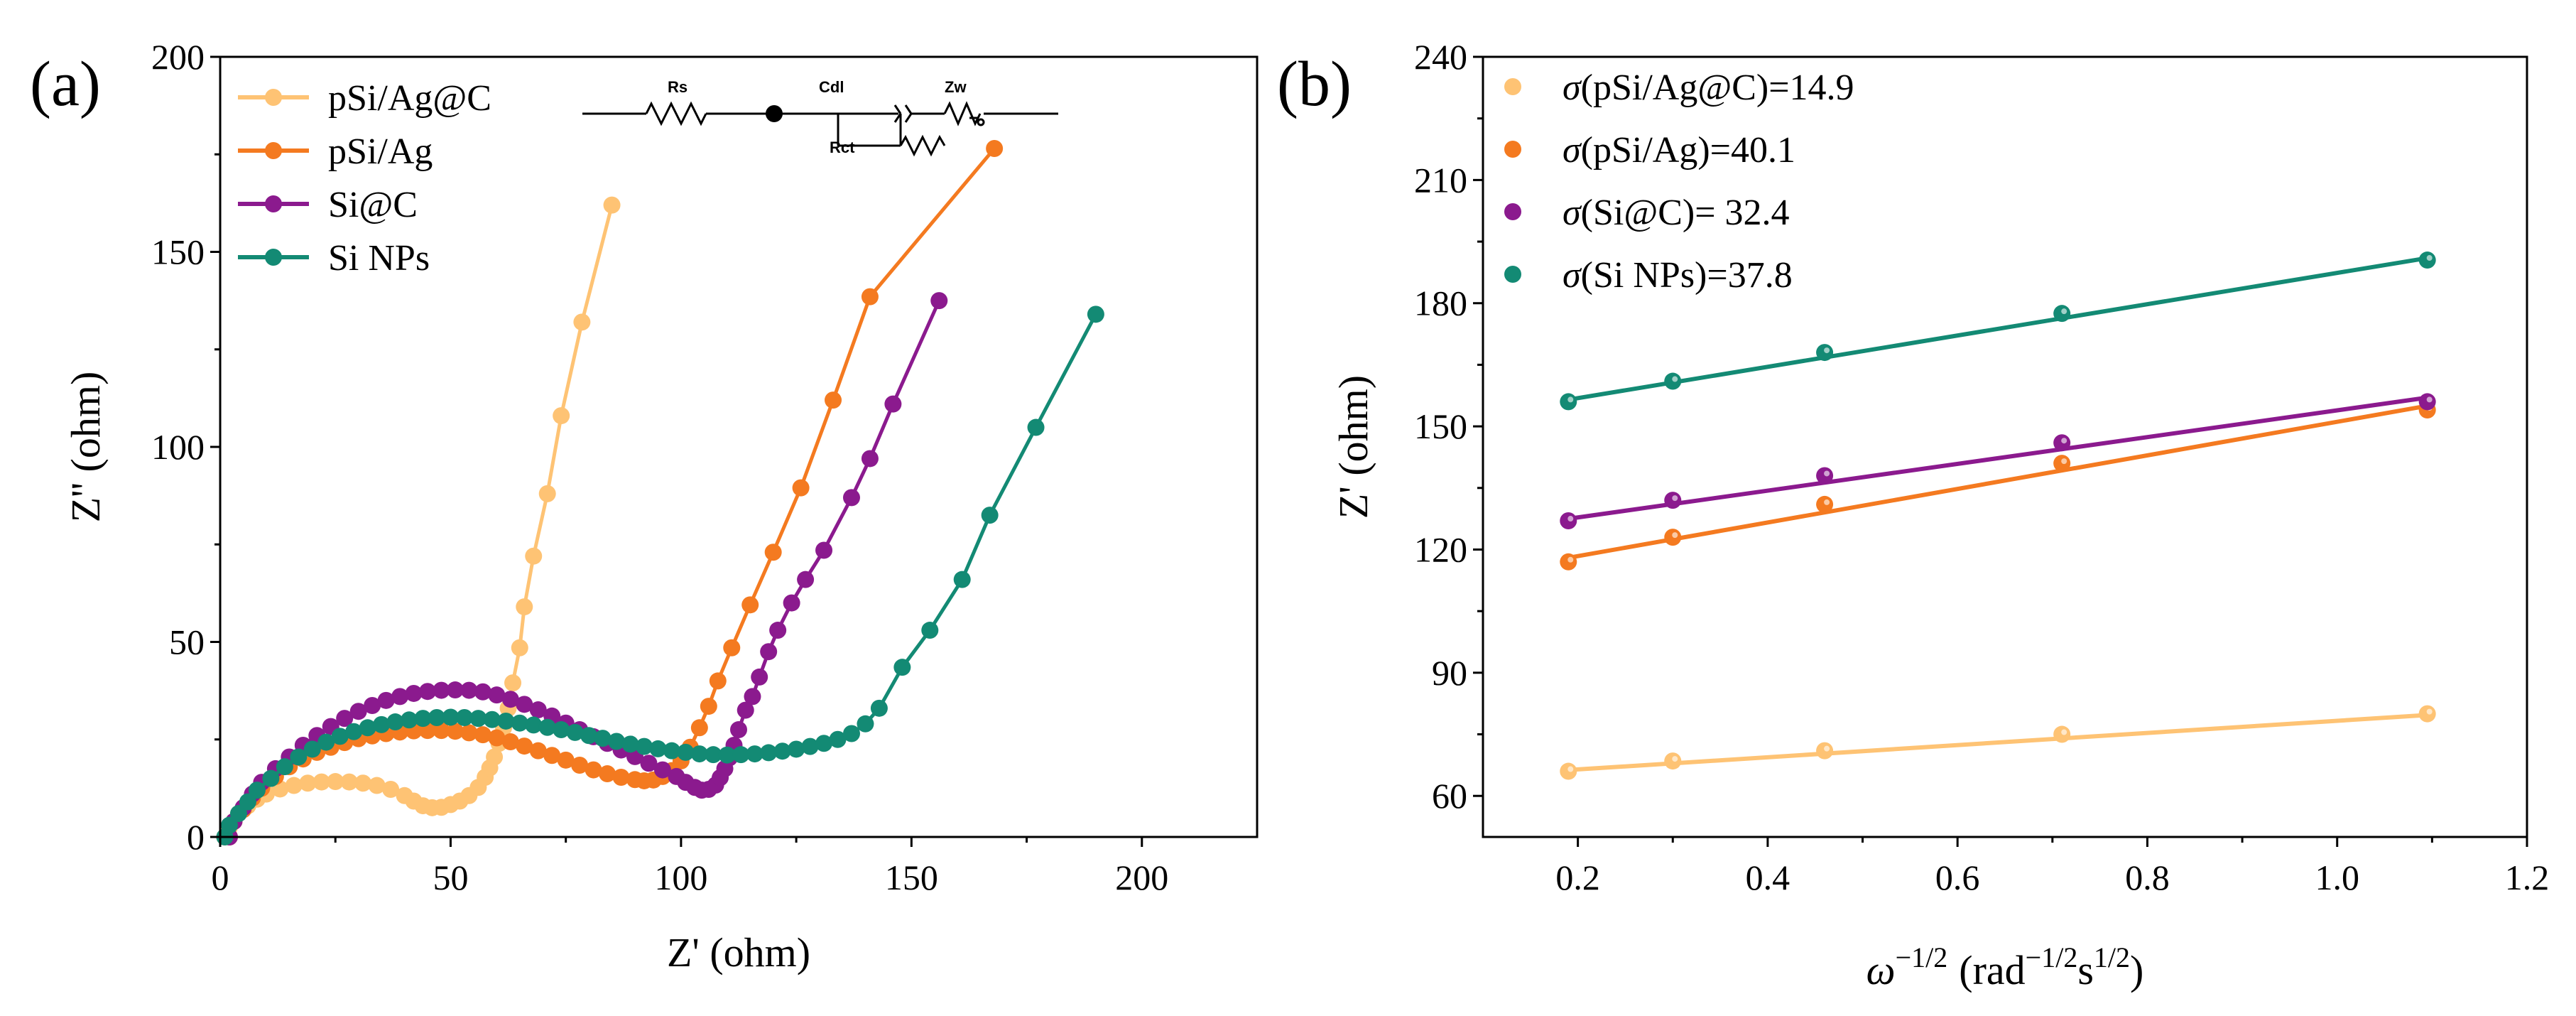  Describe the element at coordinates (381, 151) in the screenshot. I see `legend-label: pSi/Ag` at that location.